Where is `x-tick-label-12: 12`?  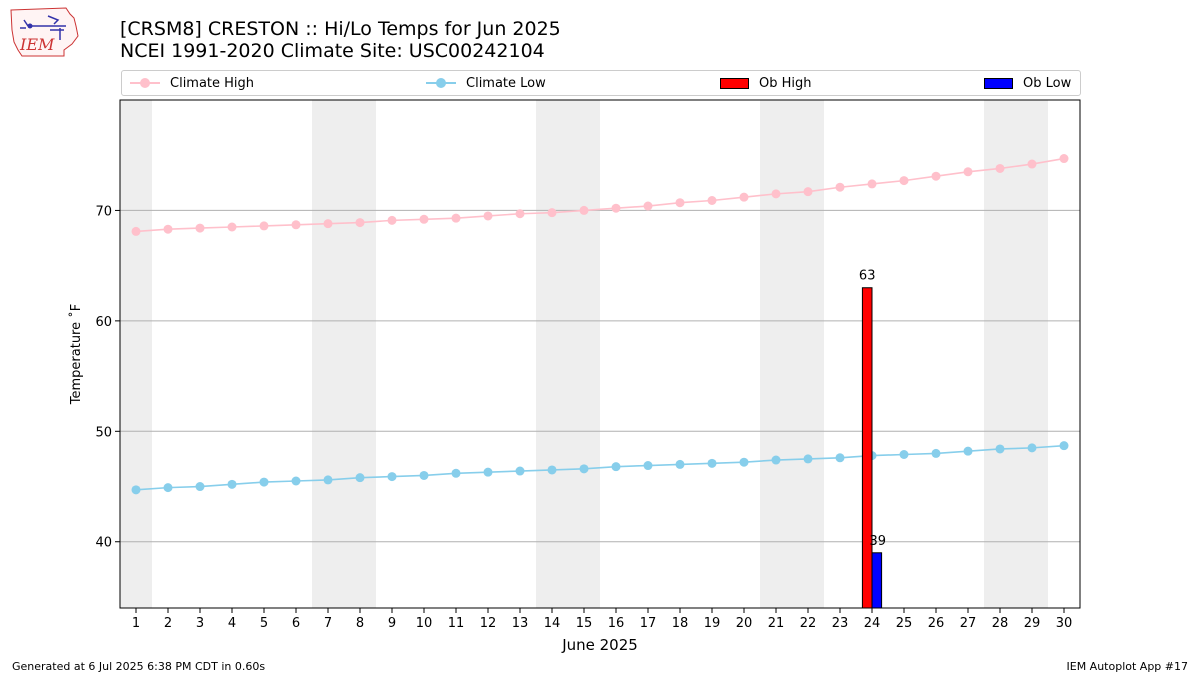
x-tick-label-12: 12 is located at coordinates (488, 623).